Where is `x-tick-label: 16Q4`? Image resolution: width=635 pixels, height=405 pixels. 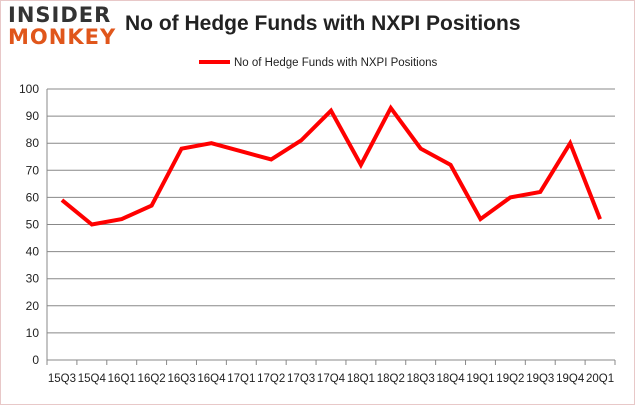
x-tick-label: 16Q4 is located at coordinates (211, 379).